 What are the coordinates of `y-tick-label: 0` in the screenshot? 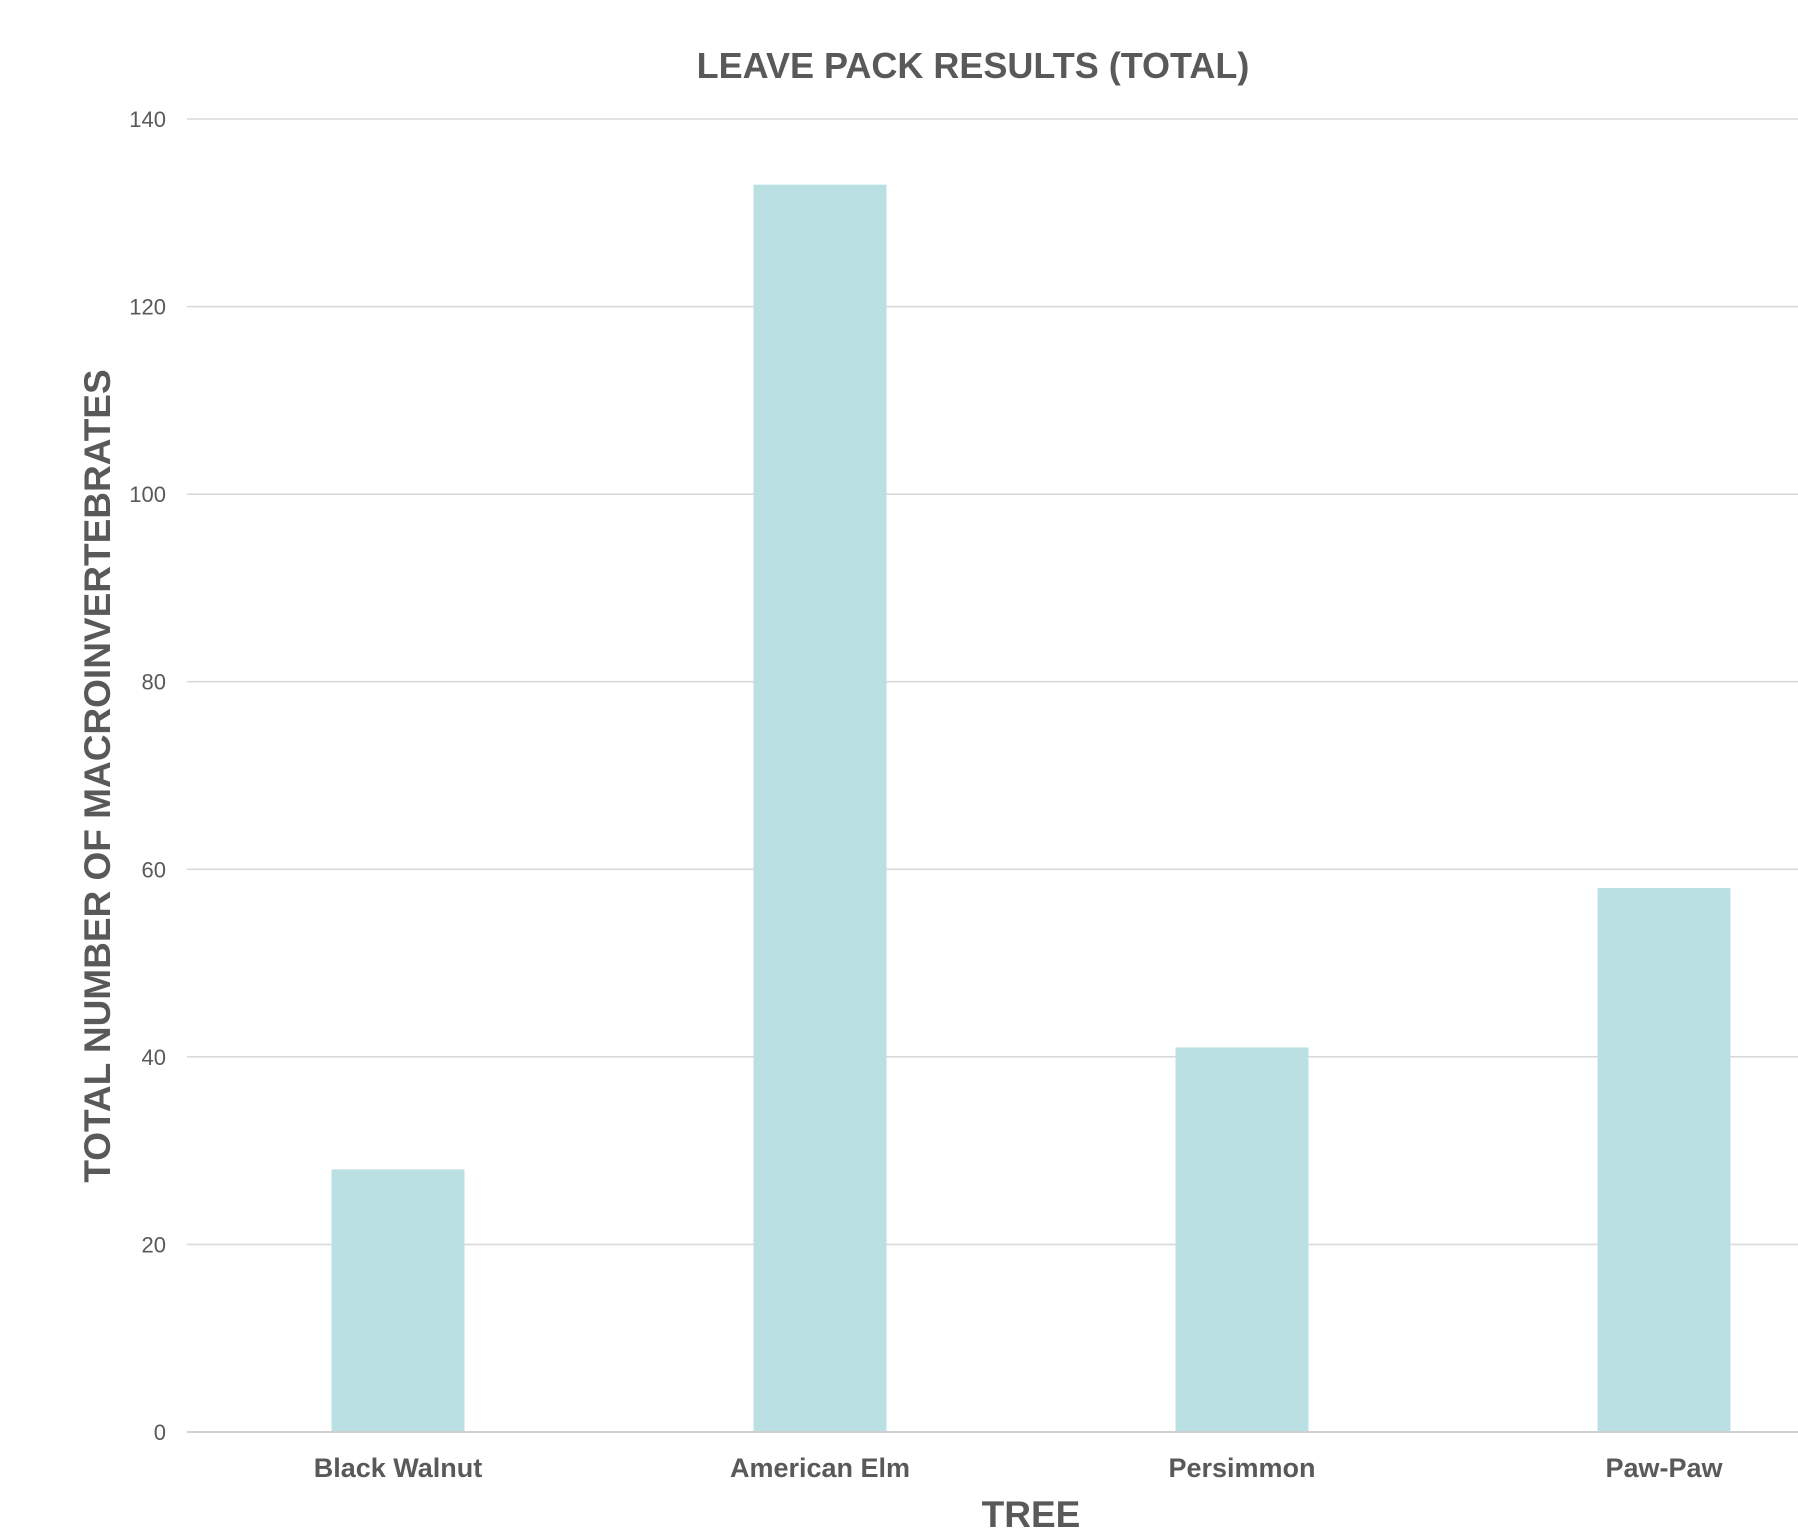 It's located at (160, 1432).